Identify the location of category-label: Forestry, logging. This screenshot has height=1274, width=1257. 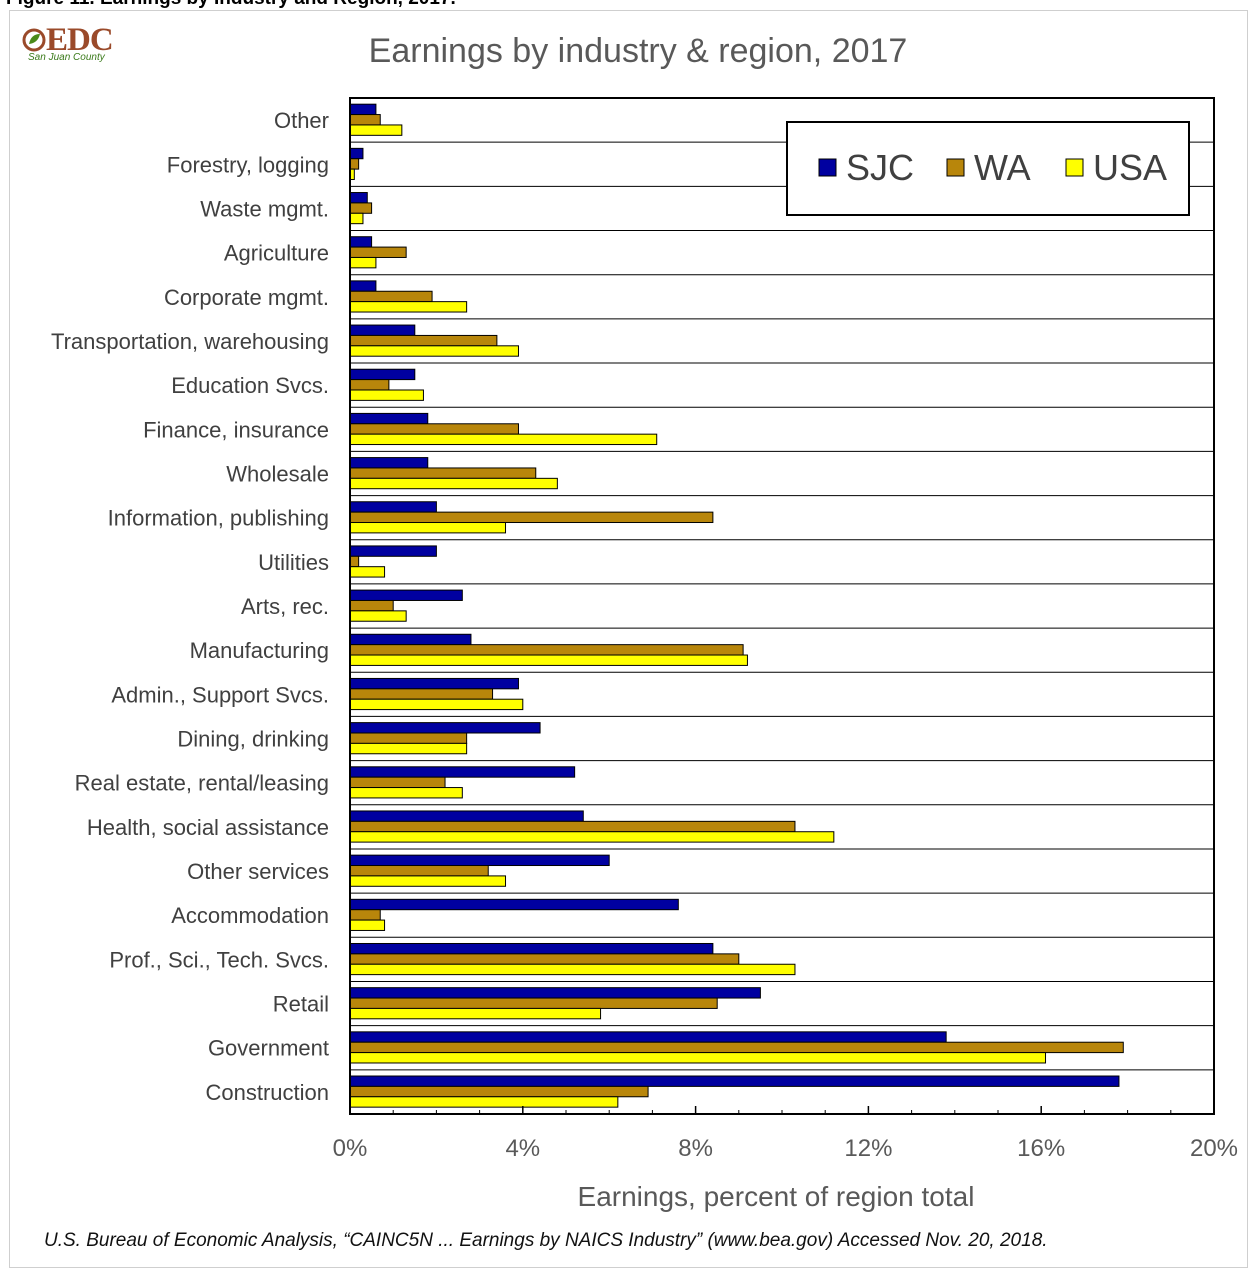
(248, 164).